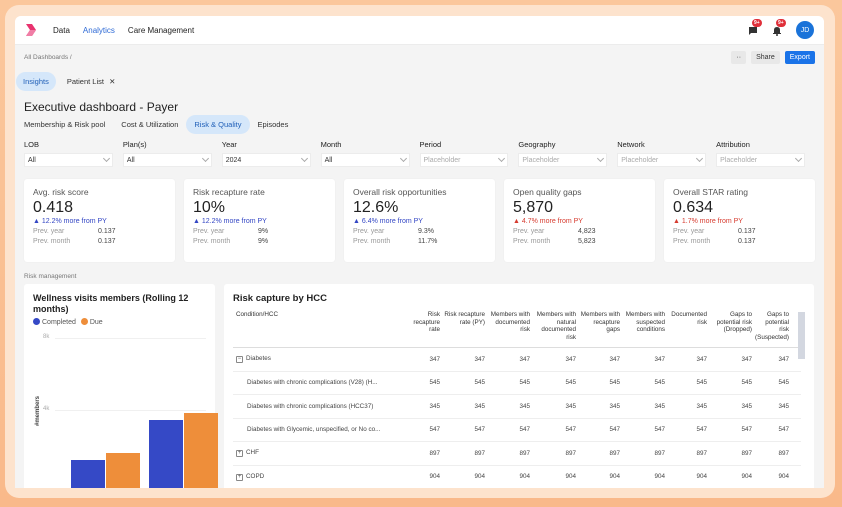  Describe the element at coordinates (779, 27) in the screenshot. I see `notifications-button: 9+` at that location.